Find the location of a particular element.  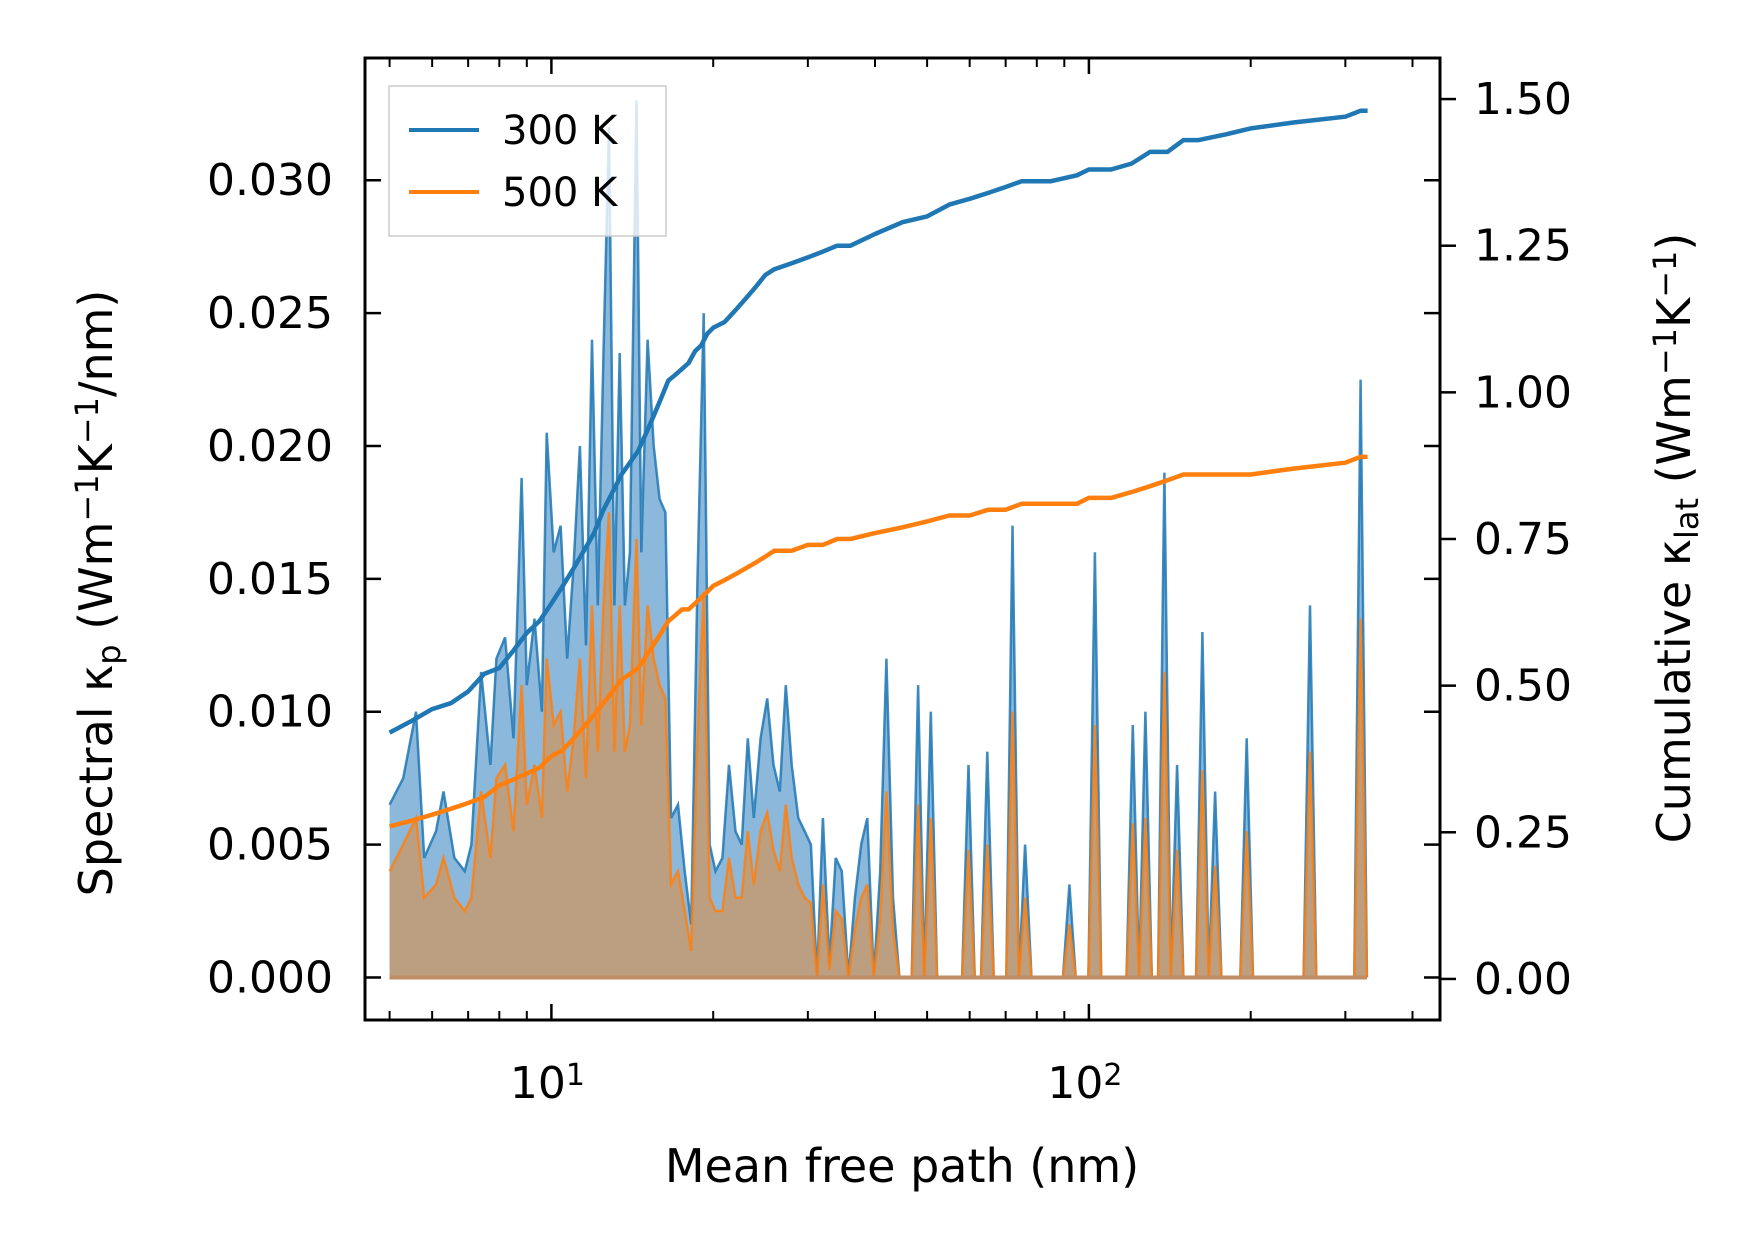

legend-label-300k: 300 K is located at coordinates (560, 131).